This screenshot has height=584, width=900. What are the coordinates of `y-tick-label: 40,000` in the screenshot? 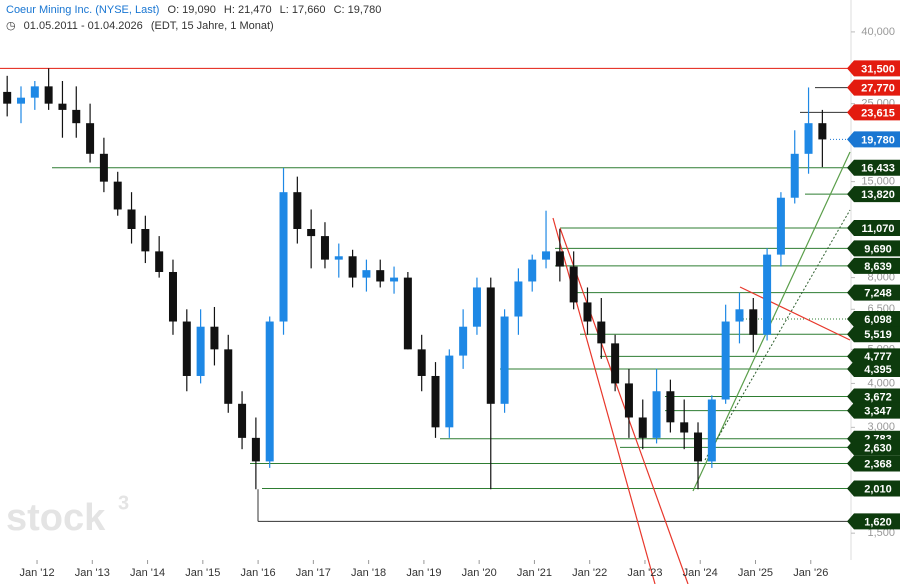 It's located at (878, 32).